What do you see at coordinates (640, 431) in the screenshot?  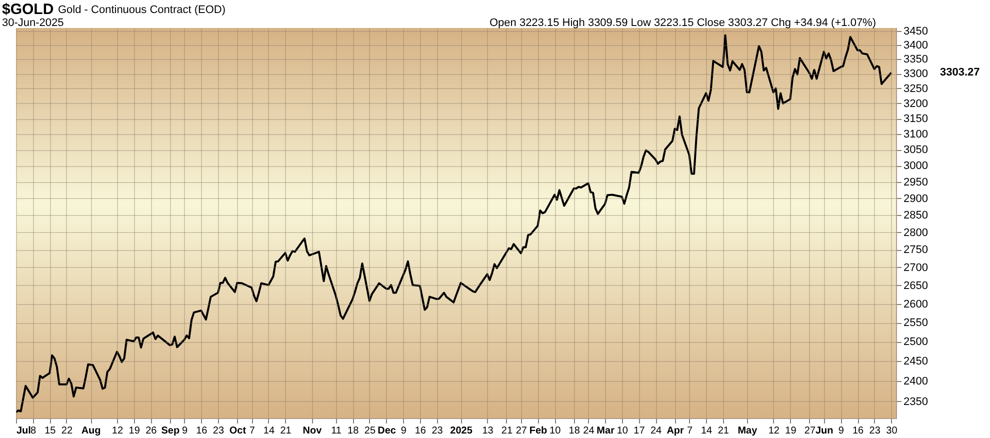 I see `x-tick-label: 17` at bounding box center [640, 431].